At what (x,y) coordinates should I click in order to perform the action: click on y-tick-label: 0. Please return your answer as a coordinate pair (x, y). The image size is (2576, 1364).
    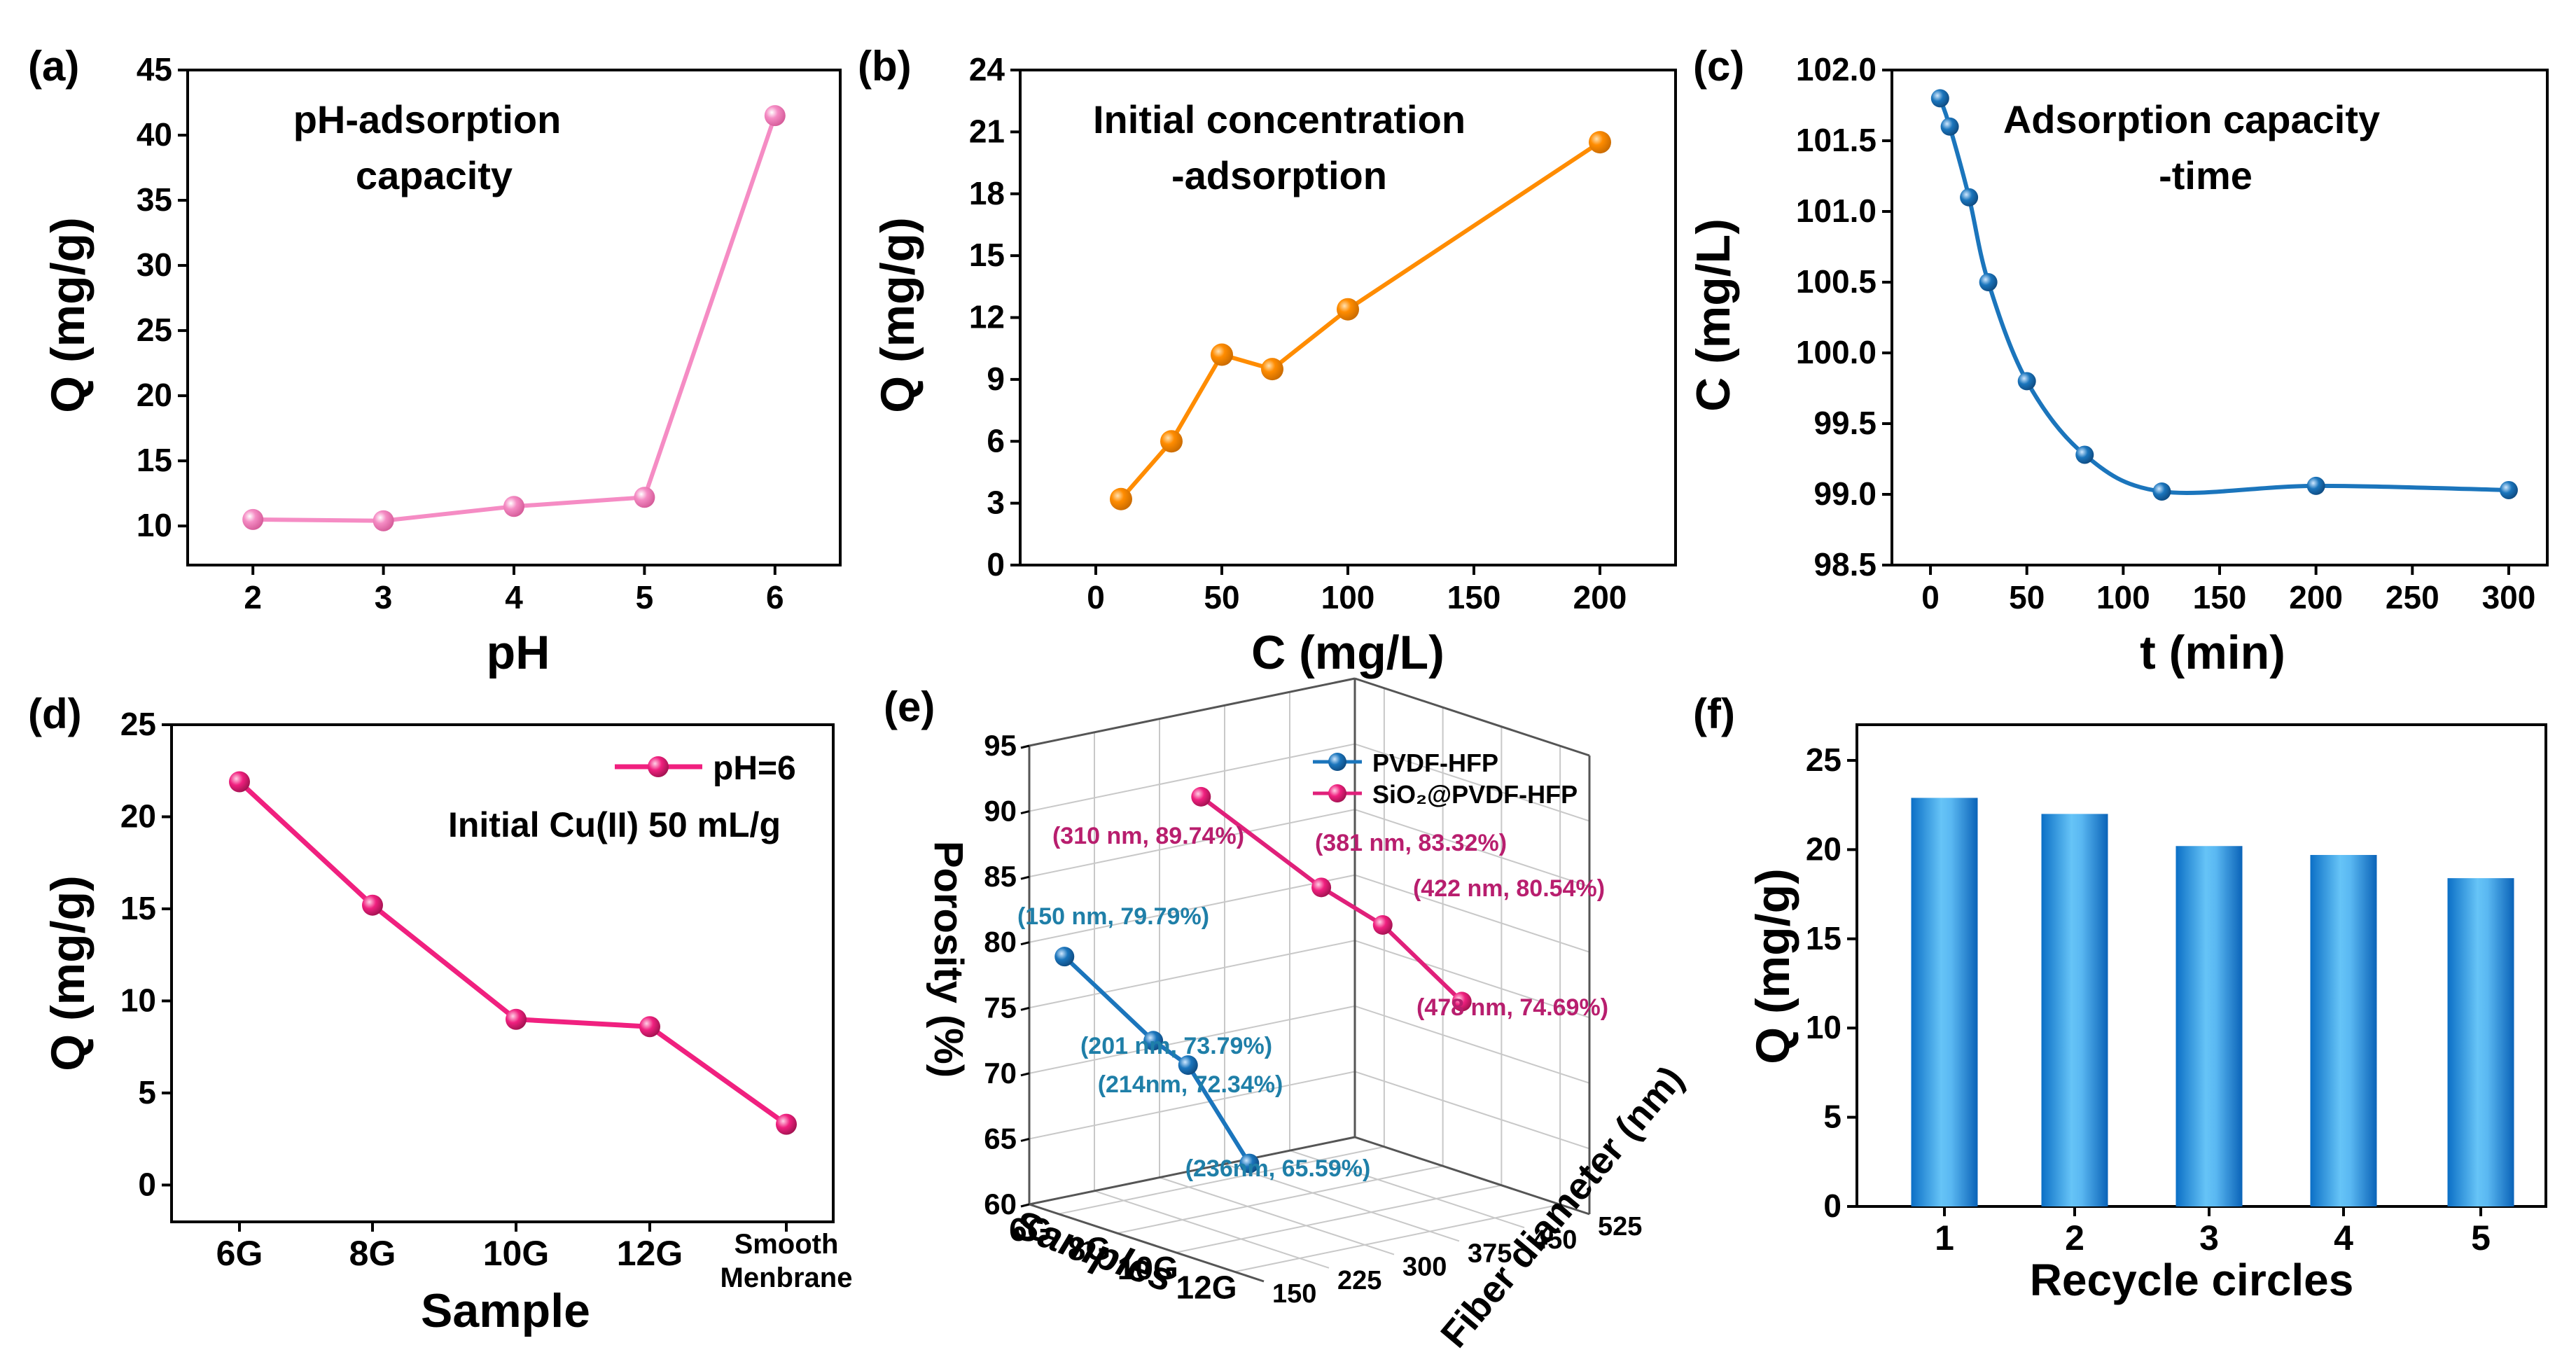
    Looking at the image, I should click on (1832, 1206).